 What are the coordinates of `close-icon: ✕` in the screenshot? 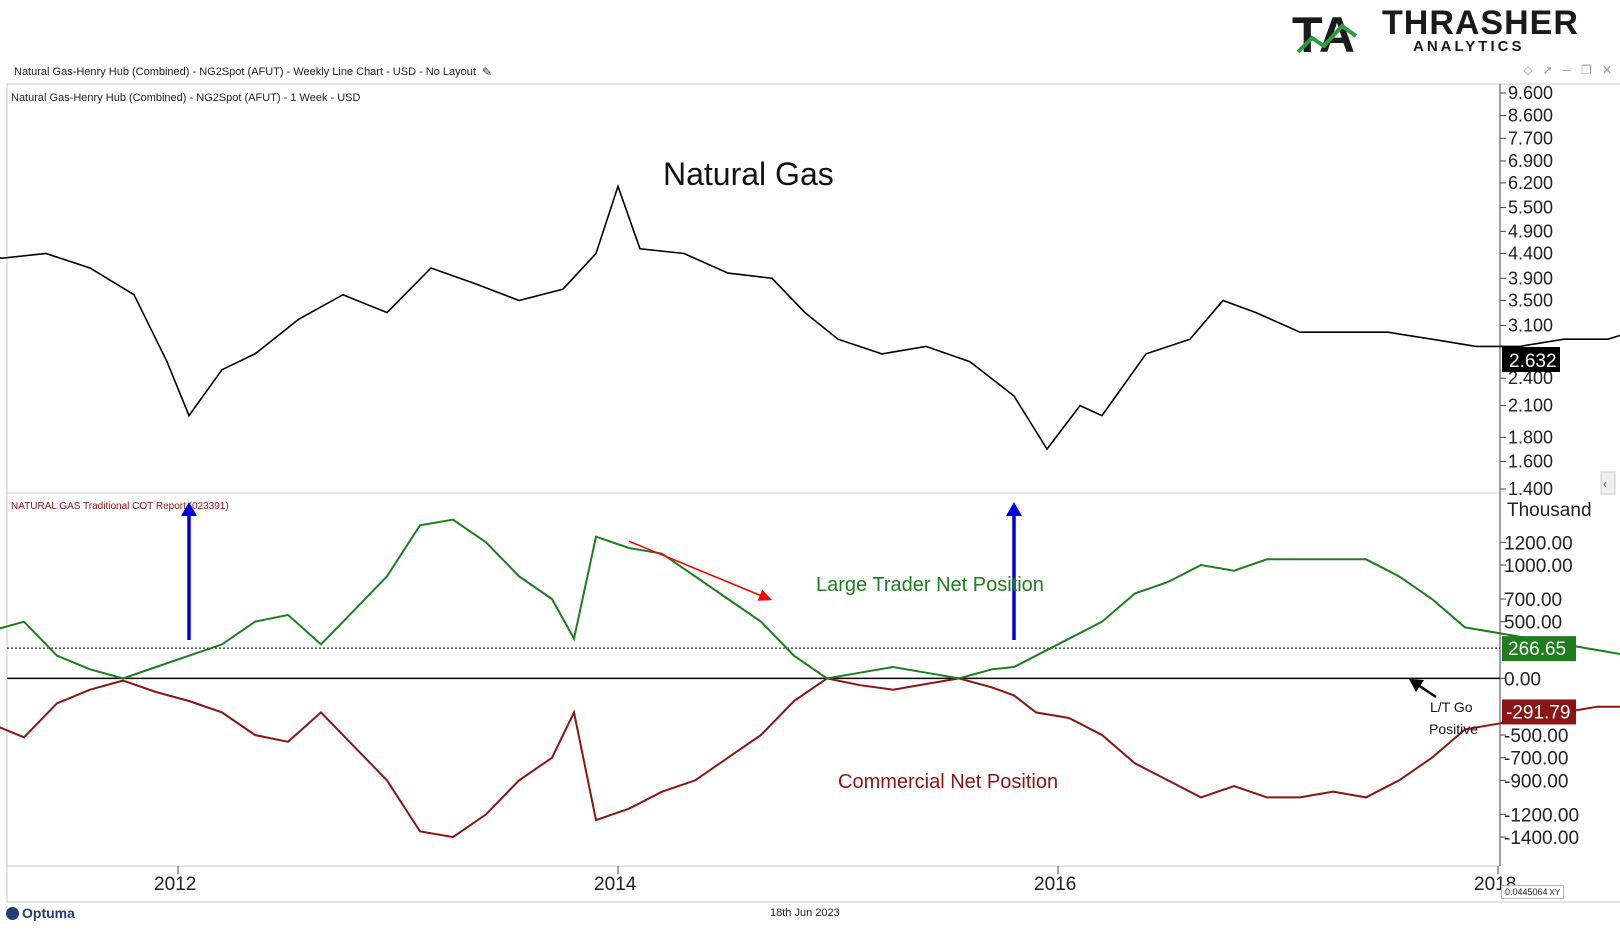 It's located at (1606, 70).